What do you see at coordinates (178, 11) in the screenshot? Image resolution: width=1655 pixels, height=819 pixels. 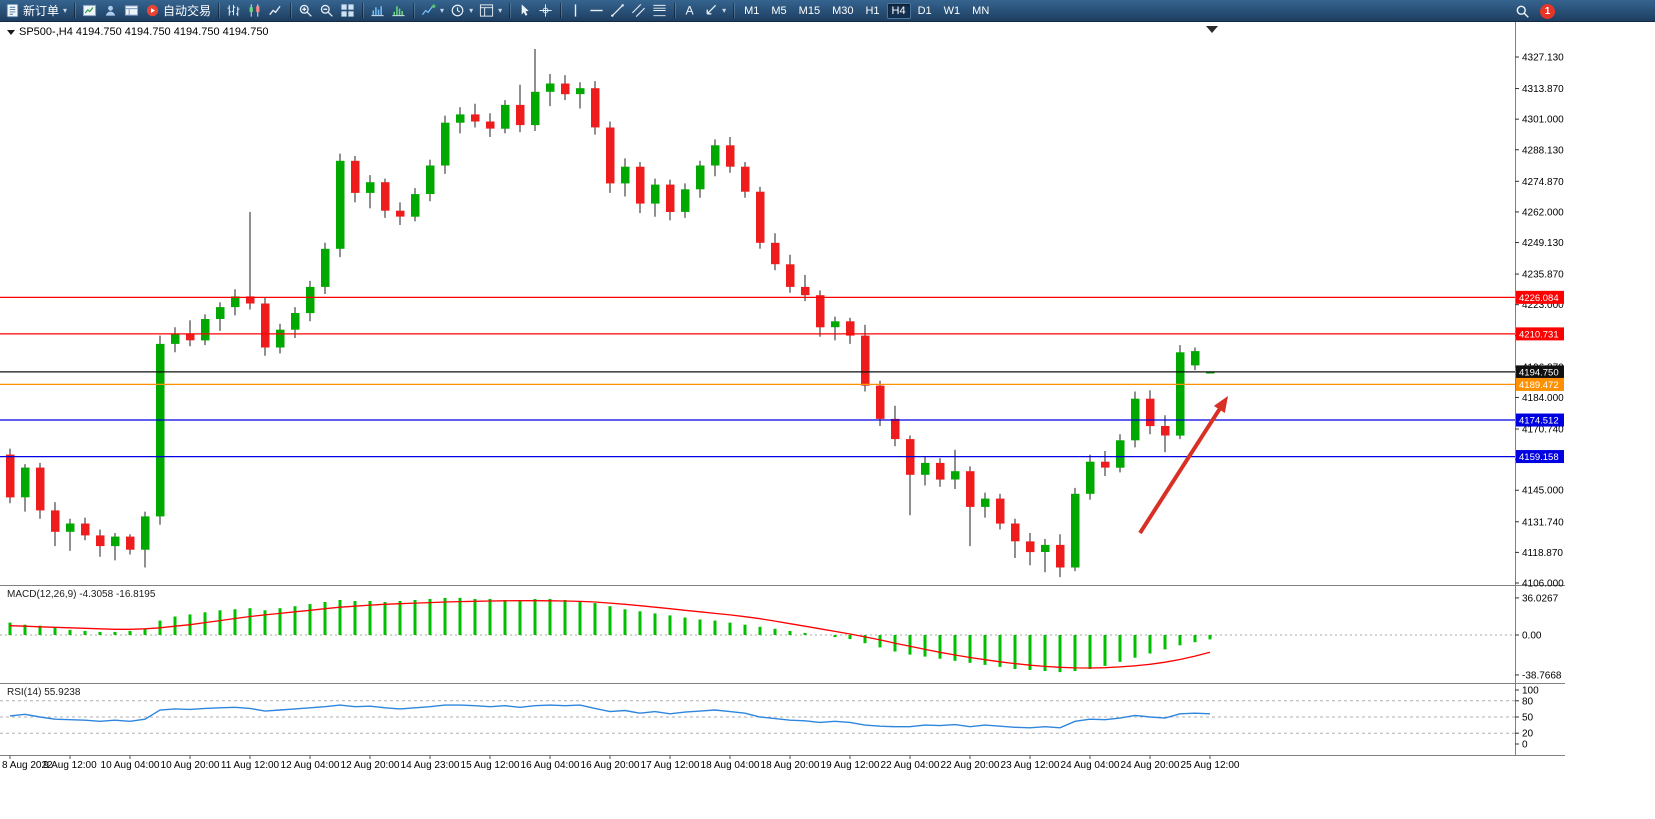 I see `auto-trading-button: 自动交易` at bounding box center [178, 11].